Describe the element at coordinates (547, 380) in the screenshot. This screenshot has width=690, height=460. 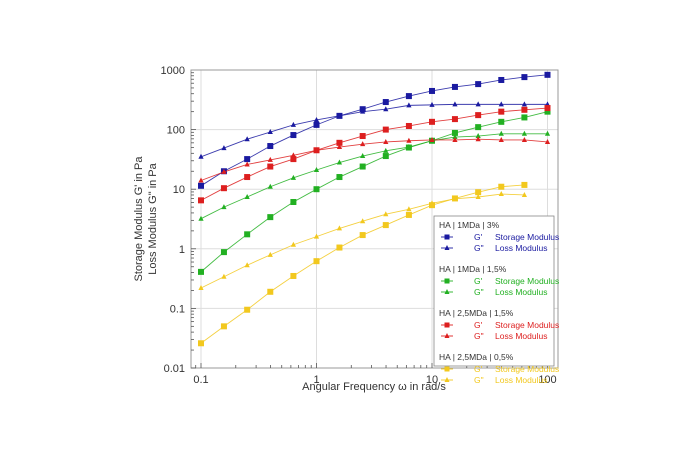
I see `x-tick-label: 100` at that location.